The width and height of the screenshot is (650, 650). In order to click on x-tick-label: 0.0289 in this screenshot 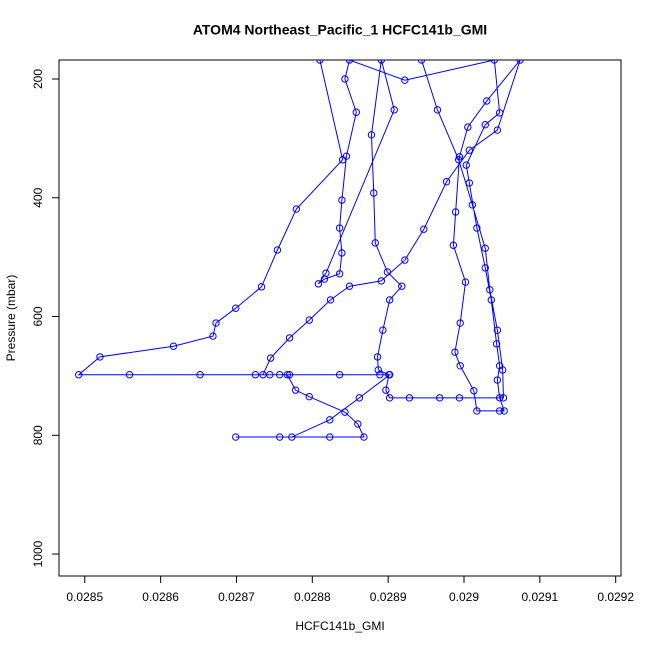, I will do `click(388, 597)`.